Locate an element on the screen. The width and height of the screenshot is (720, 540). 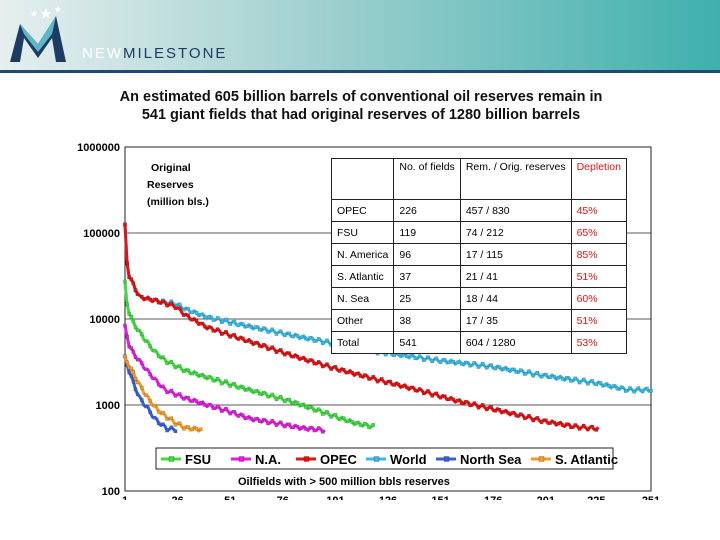
table-row: FSU 119 74 / 212 65% is located at coordinates (478, 232).